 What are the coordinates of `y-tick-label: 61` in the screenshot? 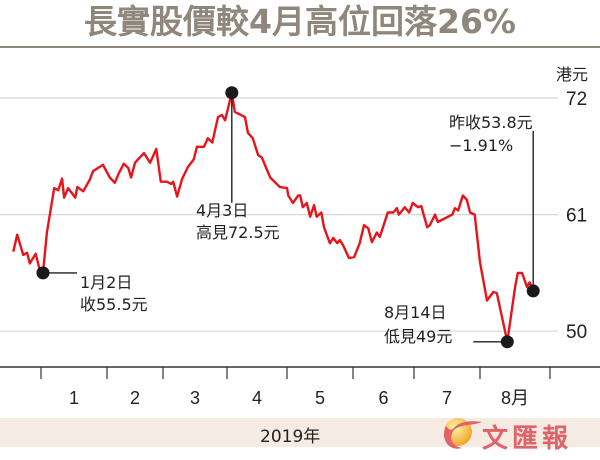 It's located at (576, 216).